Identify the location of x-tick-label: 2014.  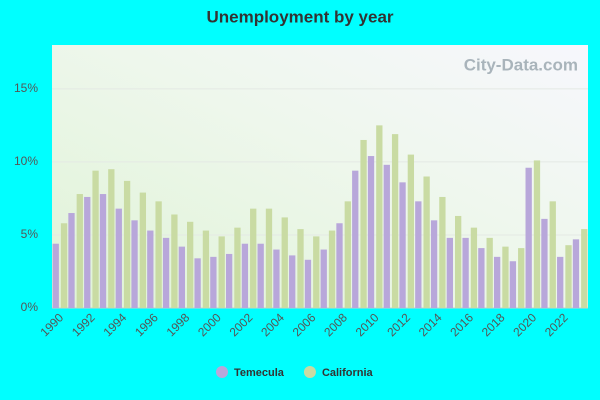
(430, 324).